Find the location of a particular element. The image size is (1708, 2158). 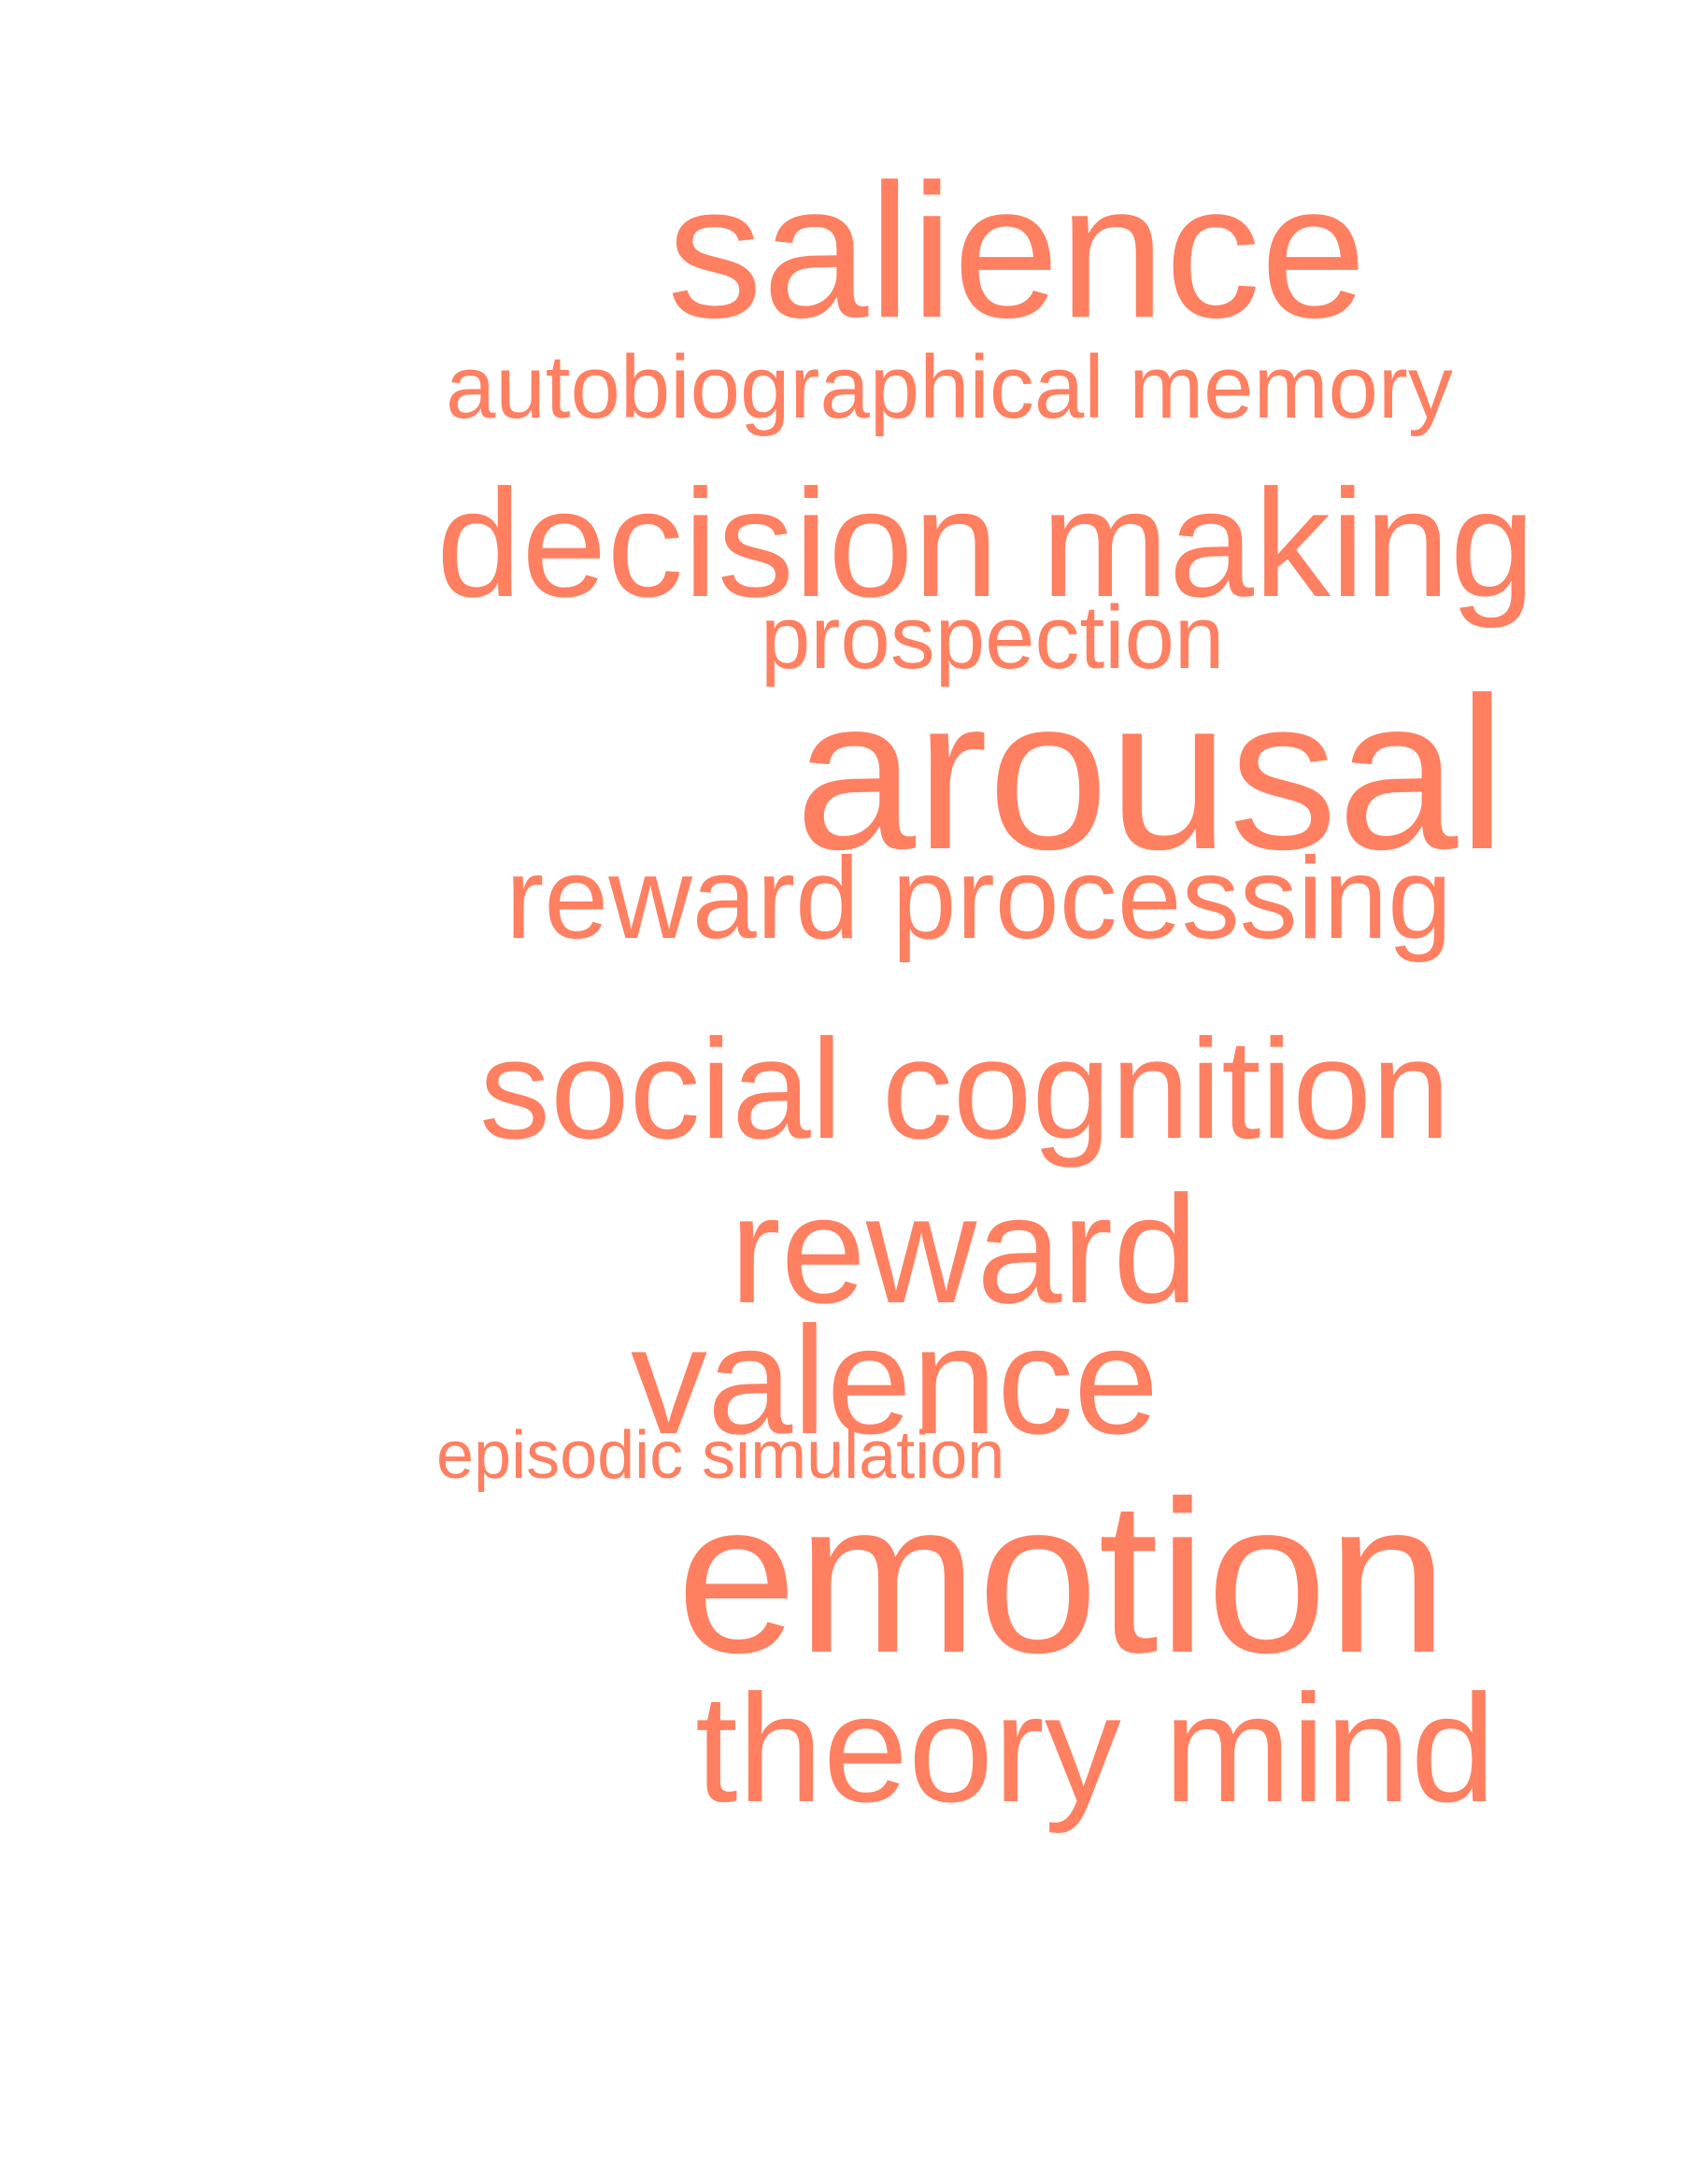

word-autobiographical-memory: autobiographical memory is located at coordinates (950, 387).